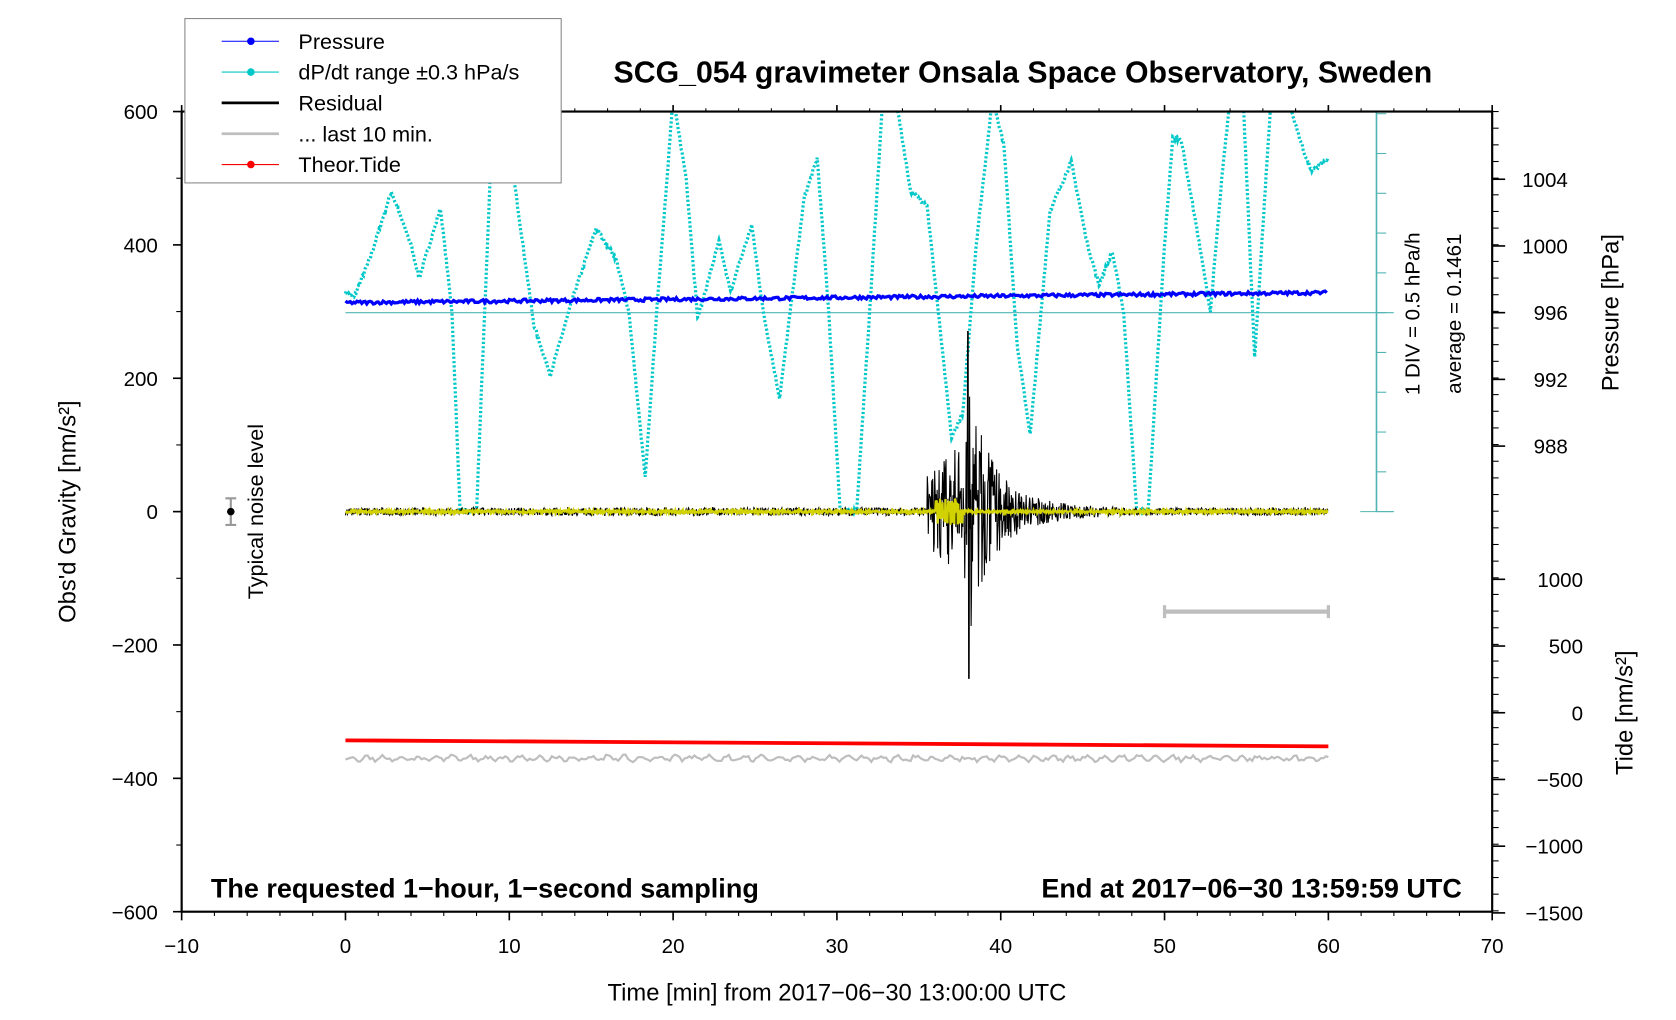  Describe the element at coordinates (349, 164) in the screenshot. I see `legend-label-4: Theor.Tide` at that location.